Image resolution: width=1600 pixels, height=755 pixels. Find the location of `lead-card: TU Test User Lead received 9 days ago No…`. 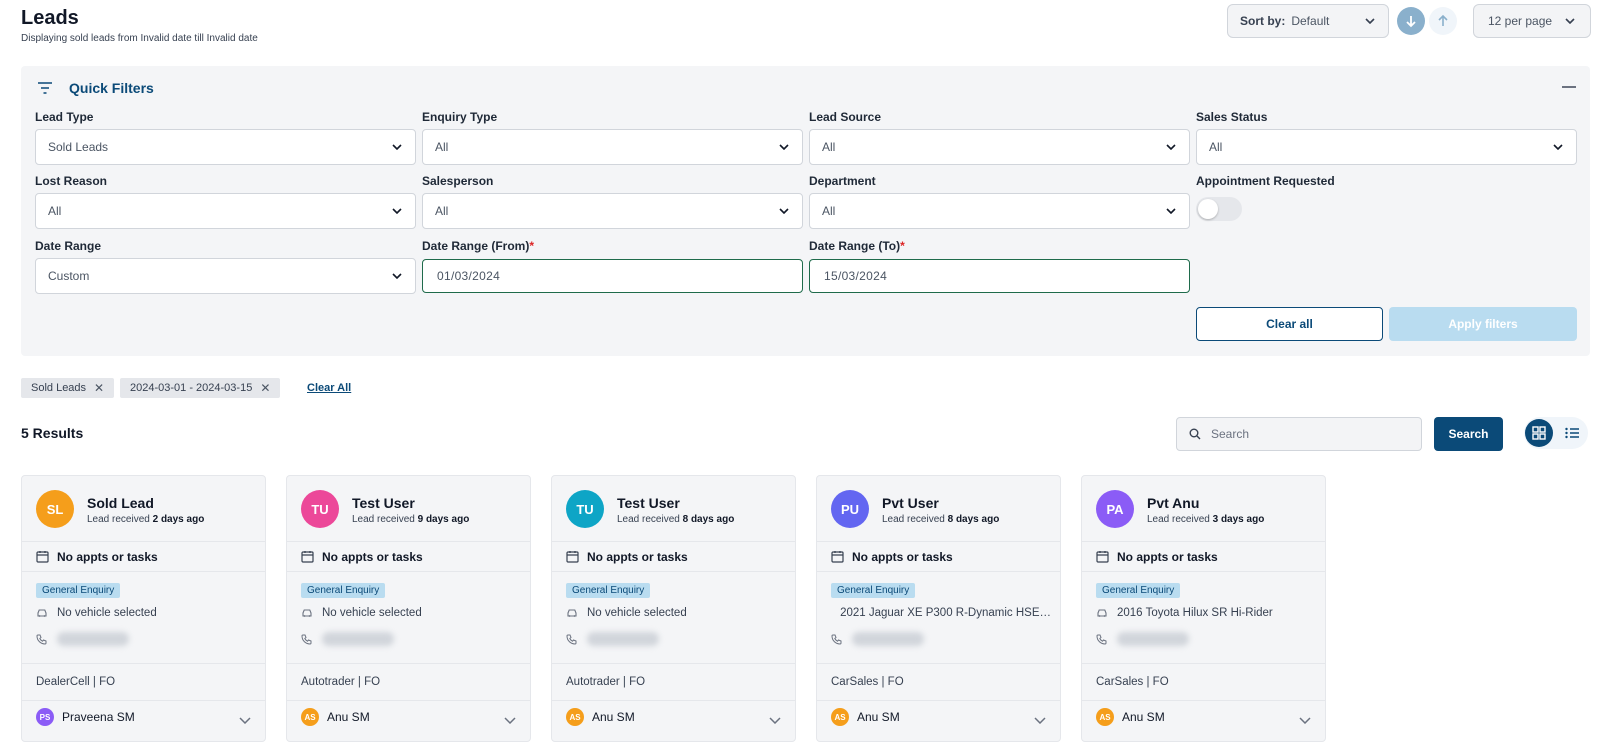

lead-card: TU Test User Lead received 9 days ago No… is located at coordinates (408, 608).